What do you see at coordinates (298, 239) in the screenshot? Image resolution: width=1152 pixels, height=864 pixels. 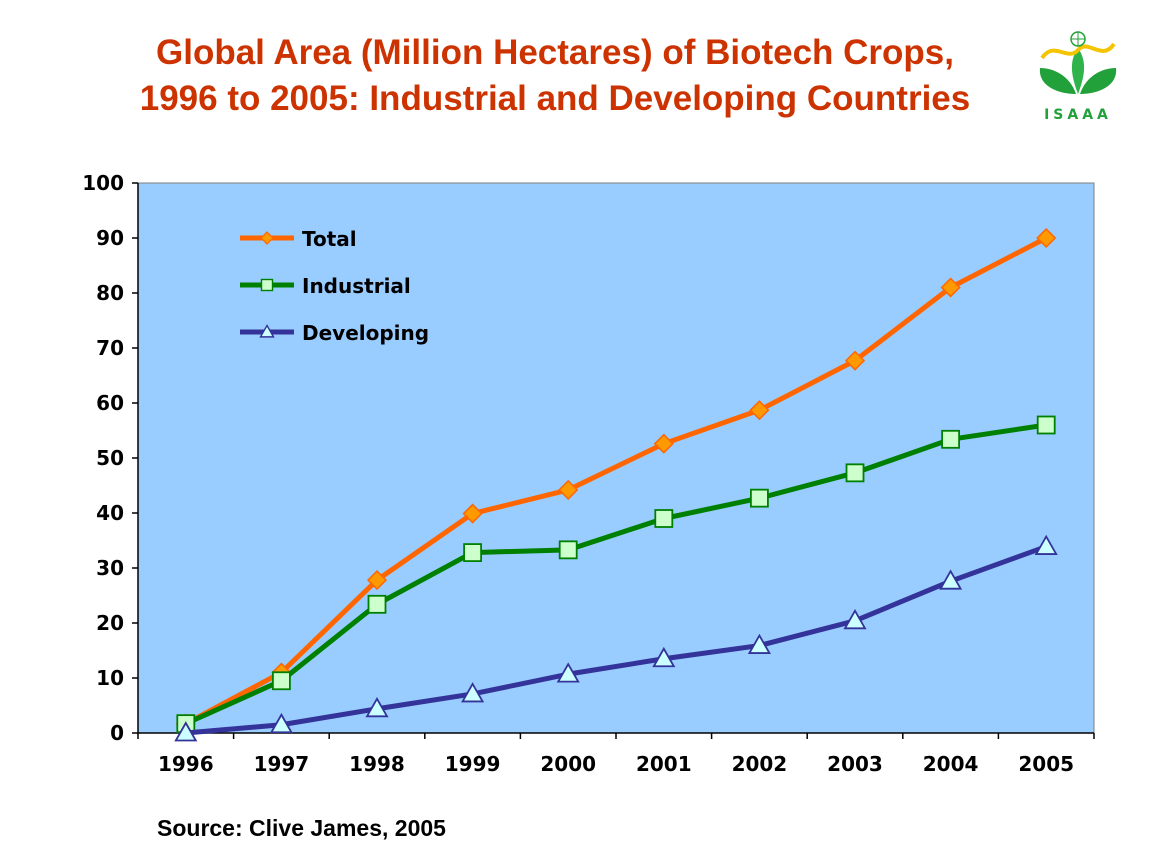 I see `legend-item: Total` at bounding box center [298, 239].